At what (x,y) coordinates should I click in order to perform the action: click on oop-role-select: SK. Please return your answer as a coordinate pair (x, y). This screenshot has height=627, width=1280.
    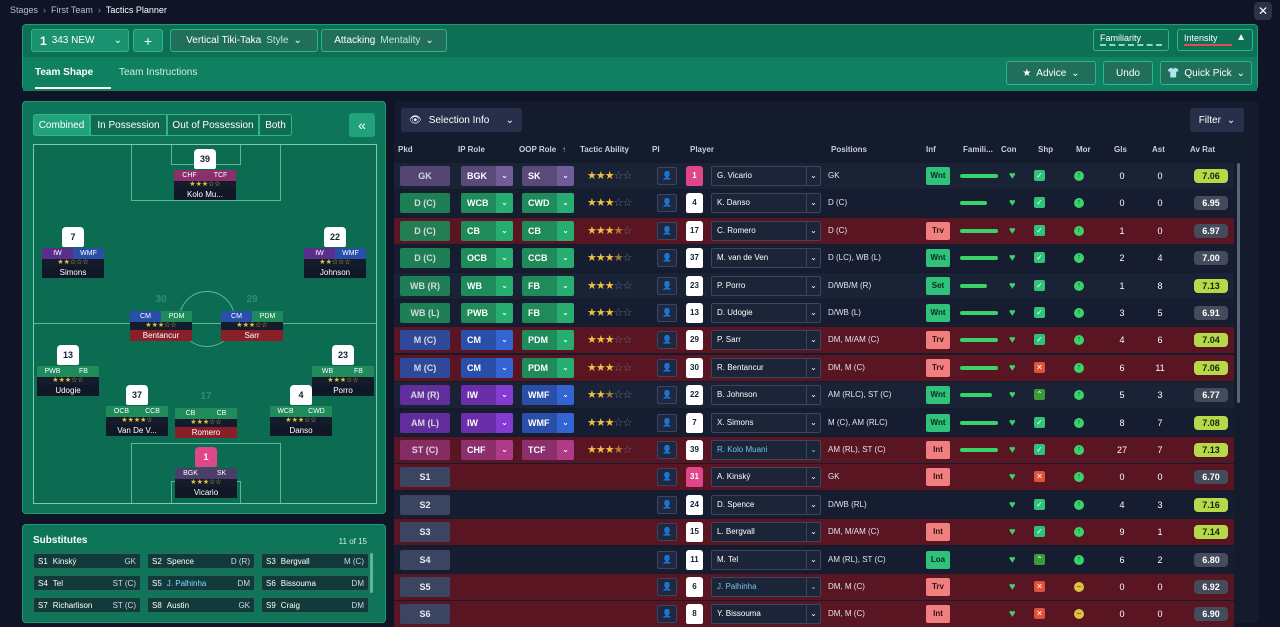
    Looking at the image, I should click on (540, 176).